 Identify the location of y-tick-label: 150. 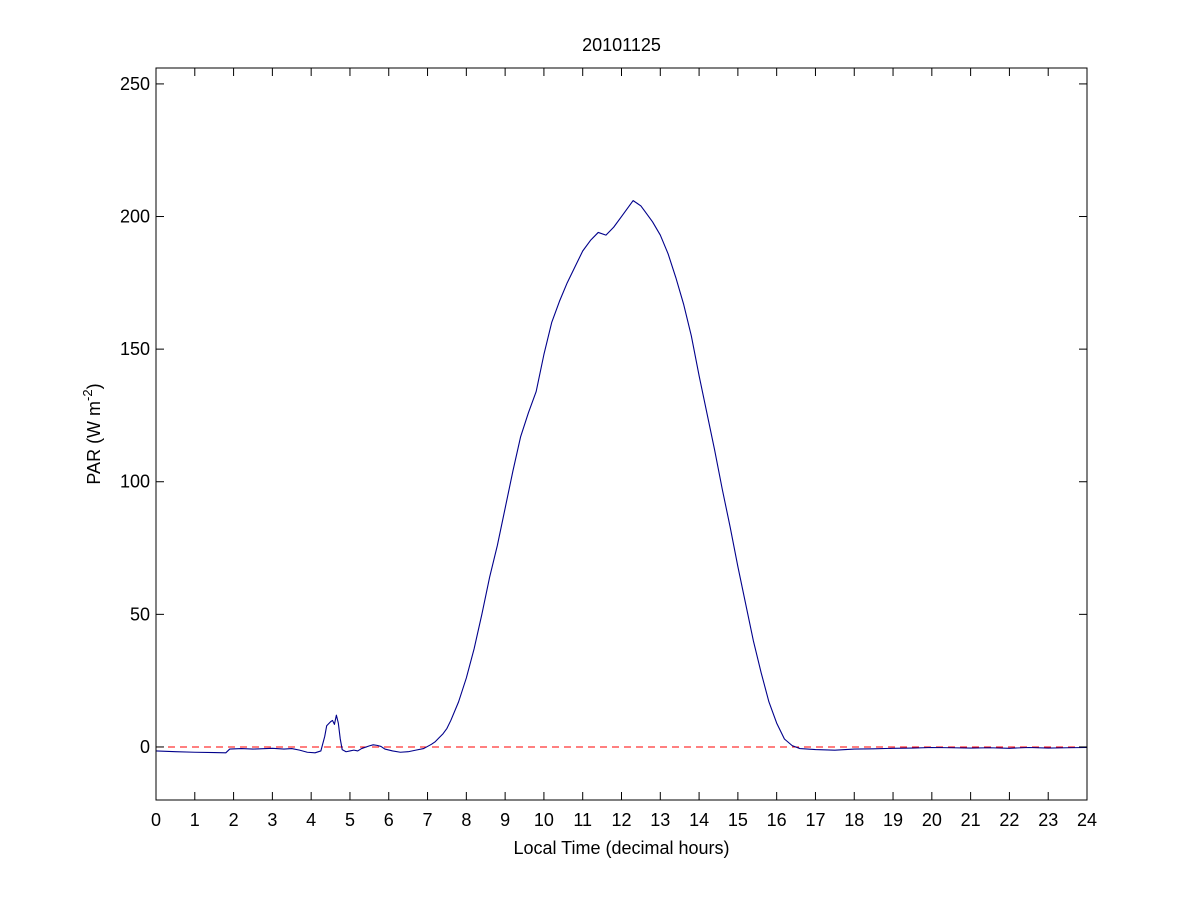
(135, 349).